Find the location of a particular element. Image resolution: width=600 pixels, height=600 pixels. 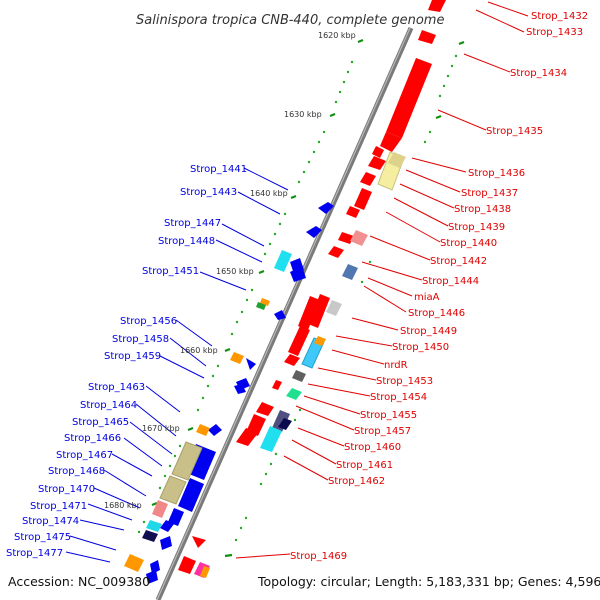

gene-label: miaA is located at coordinates (427, 297).